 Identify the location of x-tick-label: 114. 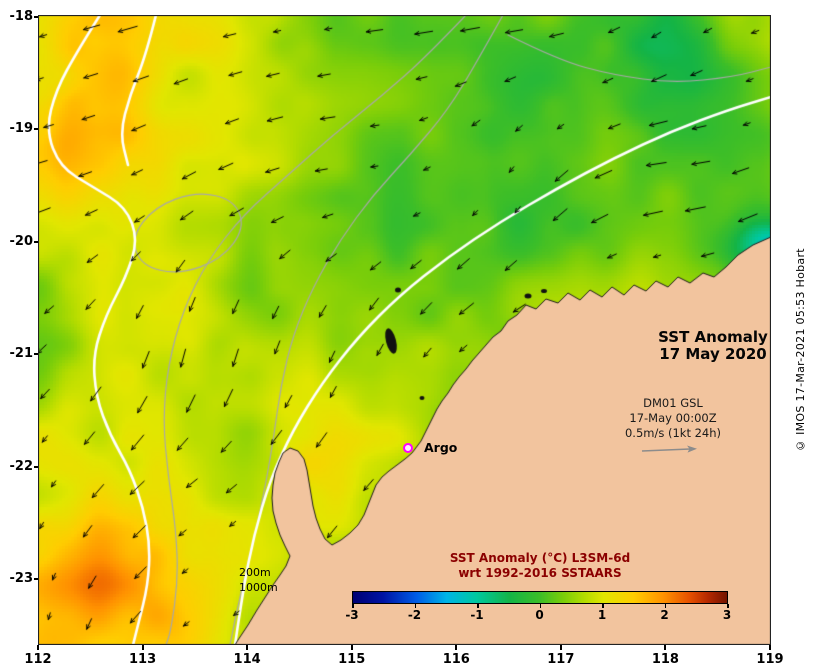
(247, 659).